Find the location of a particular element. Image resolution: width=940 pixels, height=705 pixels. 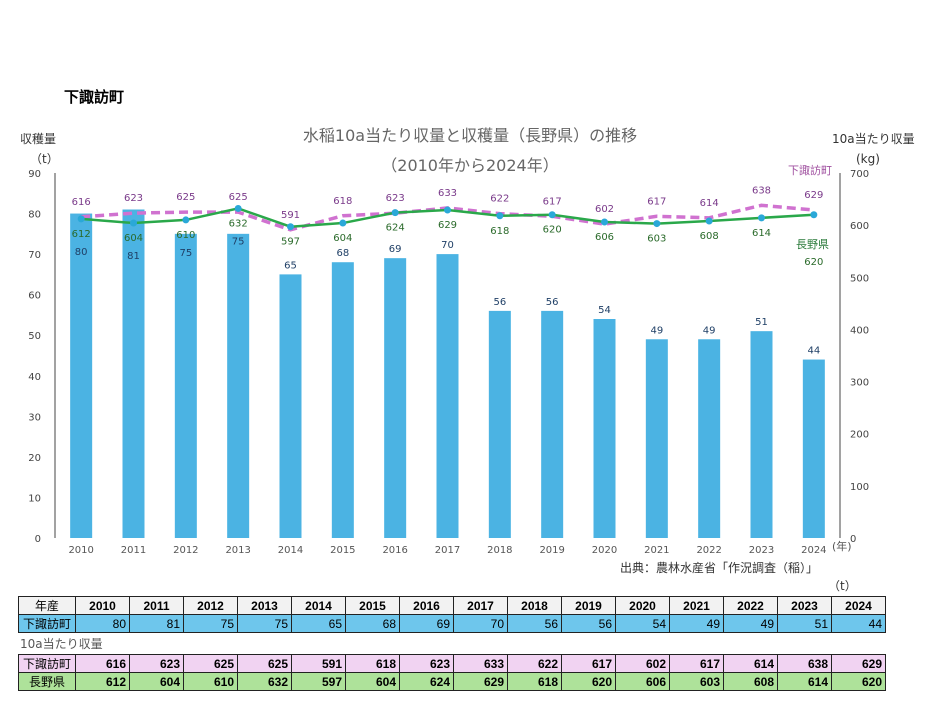

year-cell: 2023 is located at coordinates (804, 605).